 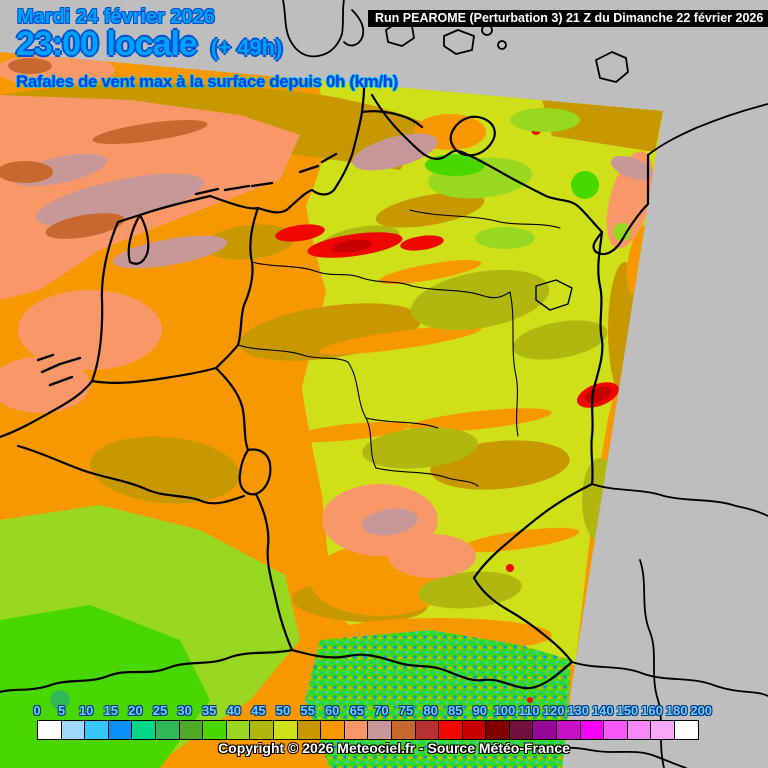 I want to click on legend-label: 75, so click(x=406, y=710).